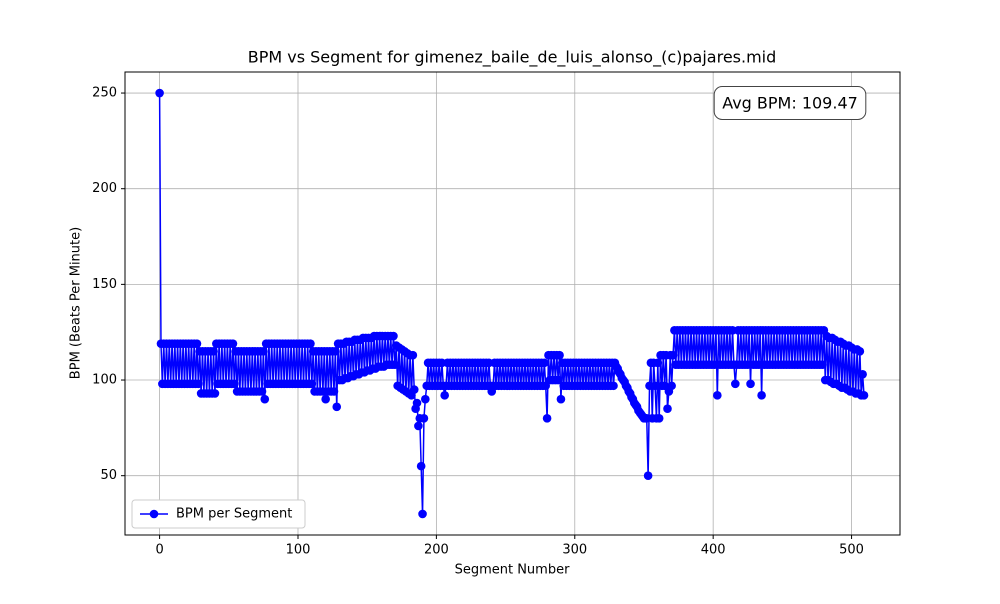  What do you see at coordinates (108, 475) in the screenshot?
I see `y-tick-label: 50` at bounding box center [108, 475].